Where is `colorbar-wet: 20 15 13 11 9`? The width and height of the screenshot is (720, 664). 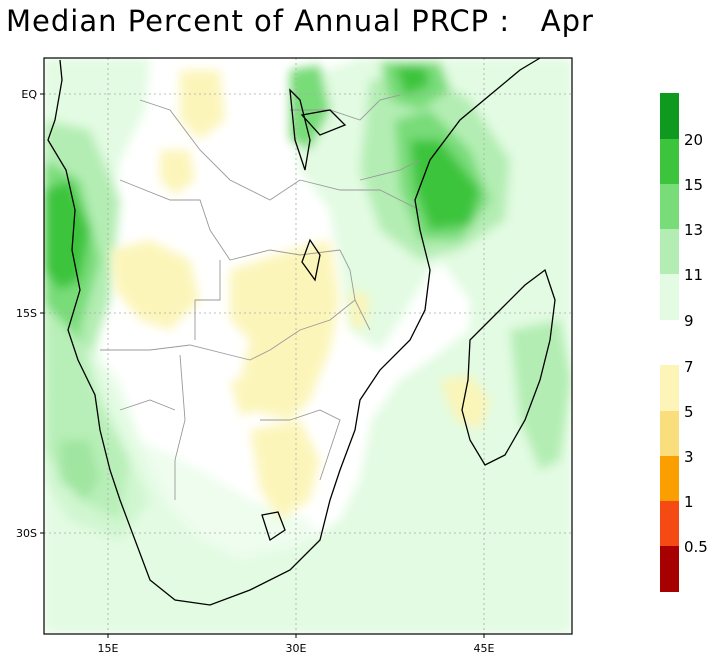
colorbar-wet: 20 15 13 11 9 is located at coordinates (681, 211).